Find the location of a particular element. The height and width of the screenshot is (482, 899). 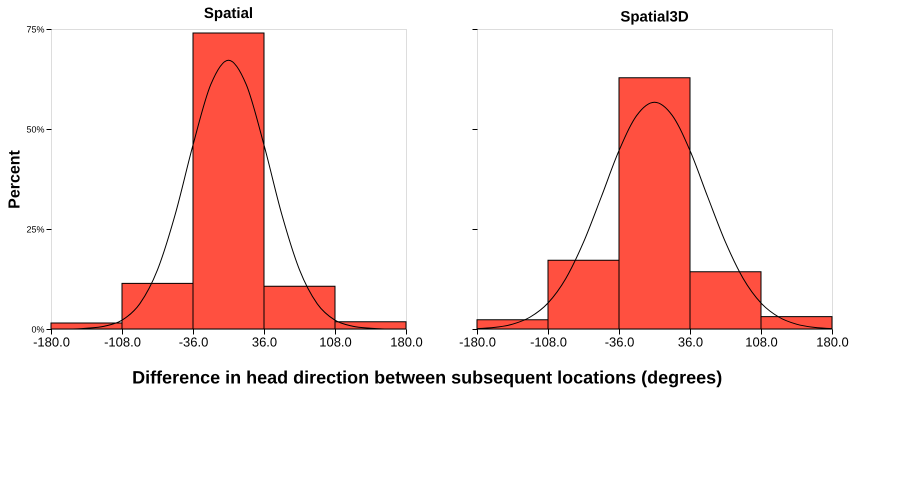

y-tick-label: 75% is located at coordinates (35, 29).